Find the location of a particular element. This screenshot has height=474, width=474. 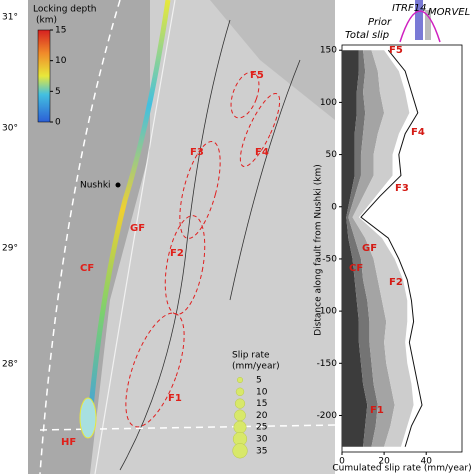

slip-legend-label: 35 is located at coordinates (261, 451).